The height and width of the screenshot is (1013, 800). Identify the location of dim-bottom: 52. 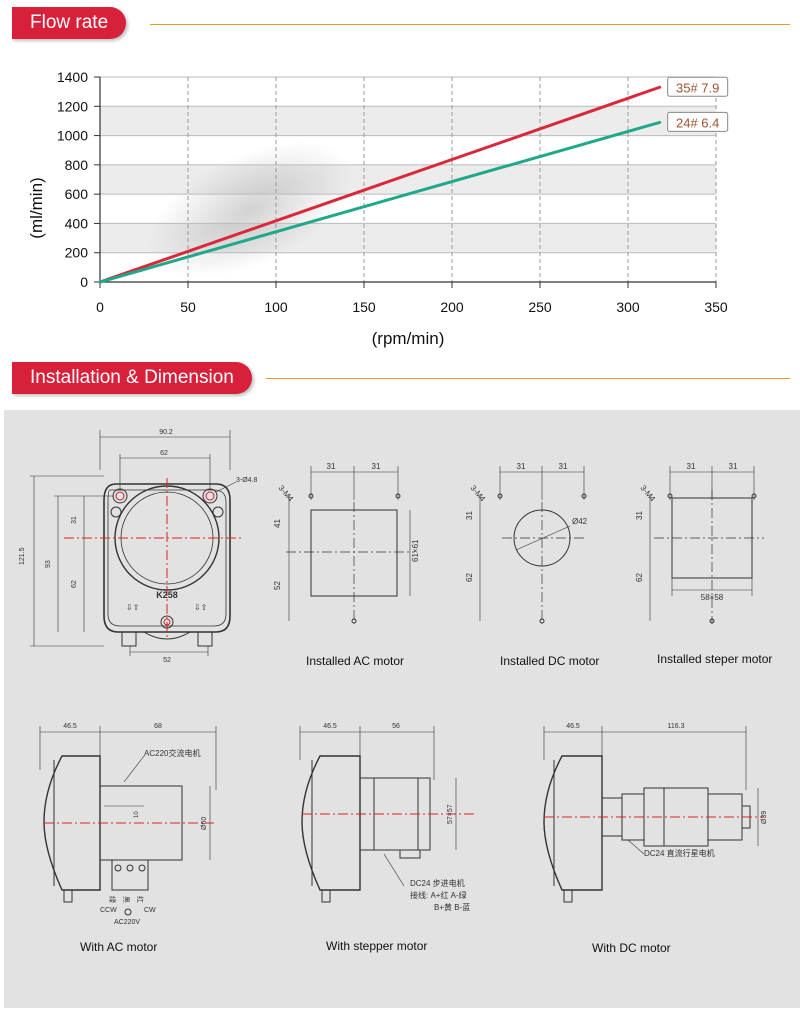
(167, 660).